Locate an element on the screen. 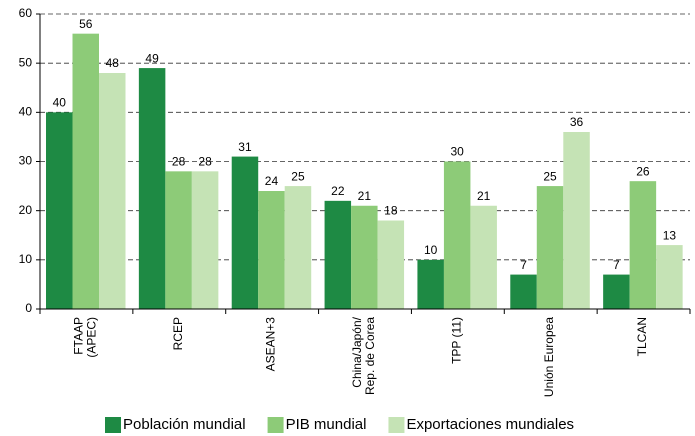  x-tick-label: RCEP is located at coordinates (178, 333).